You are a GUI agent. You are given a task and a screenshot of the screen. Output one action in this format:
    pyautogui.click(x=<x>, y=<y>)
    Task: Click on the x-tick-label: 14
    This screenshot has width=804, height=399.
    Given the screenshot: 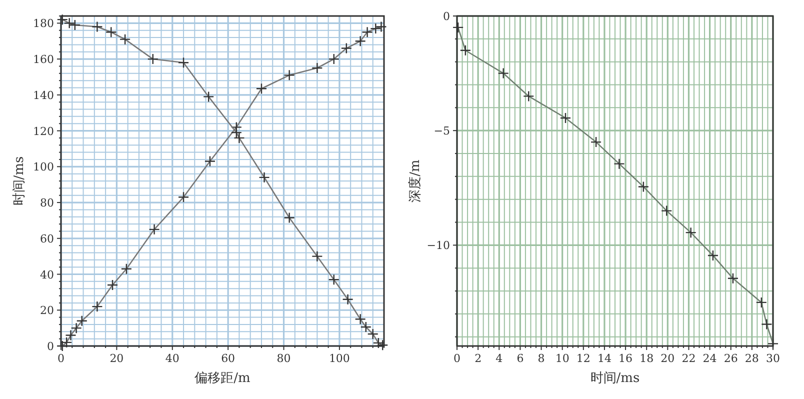 What is the action you would take?
    pyautogui.click(x=604, y=358)
    